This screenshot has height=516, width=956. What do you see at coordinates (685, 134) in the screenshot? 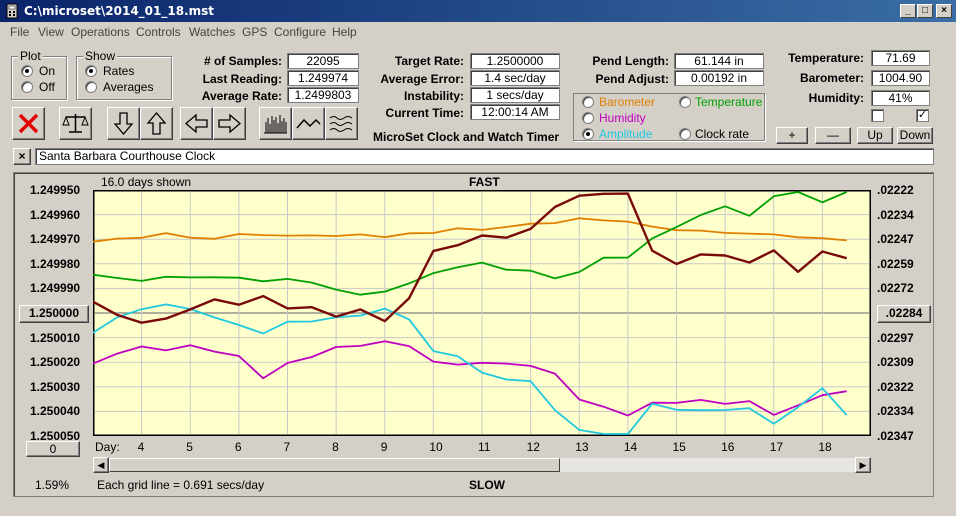
I see `clock-rate-radio` at bounding box center [685, 134].